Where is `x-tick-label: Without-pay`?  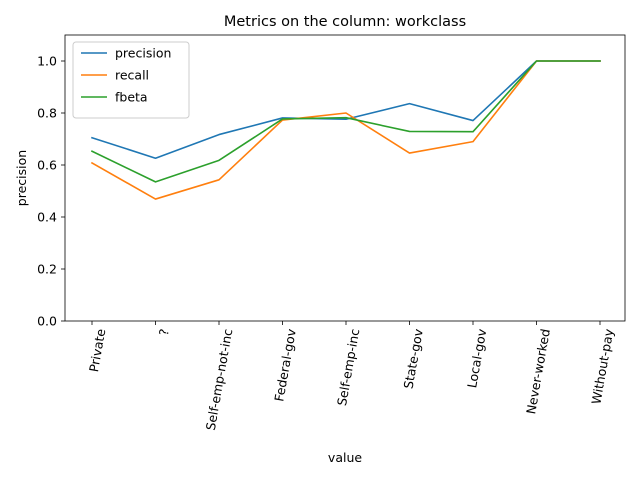
x-tick-label: Without-pay is located at coordinates (602, 366).